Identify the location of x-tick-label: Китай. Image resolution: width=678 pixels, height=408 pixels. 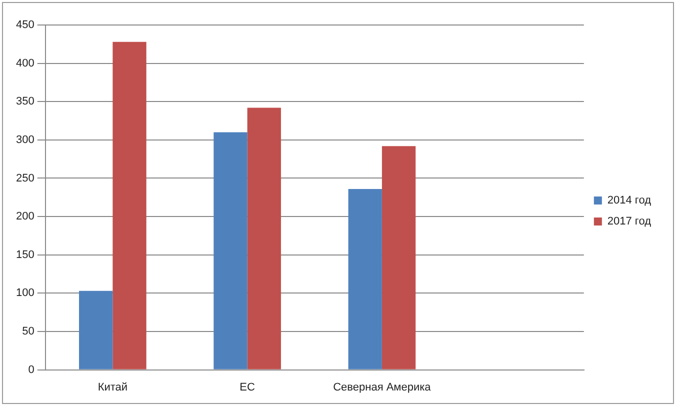
(113, 387).